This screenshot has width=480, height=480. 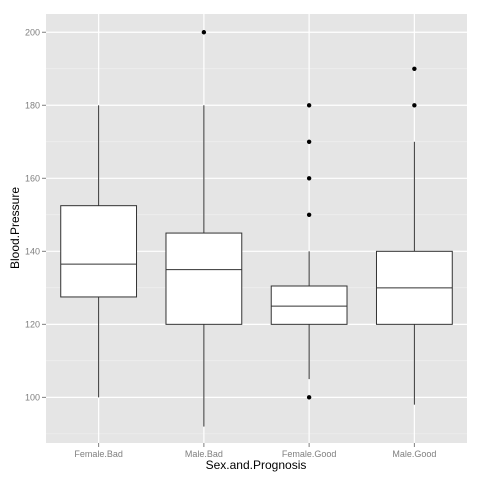 What do you see at coordinates (309, 251) in the screenshot?
I see `box-female-good` at bounding box center [309, 251].